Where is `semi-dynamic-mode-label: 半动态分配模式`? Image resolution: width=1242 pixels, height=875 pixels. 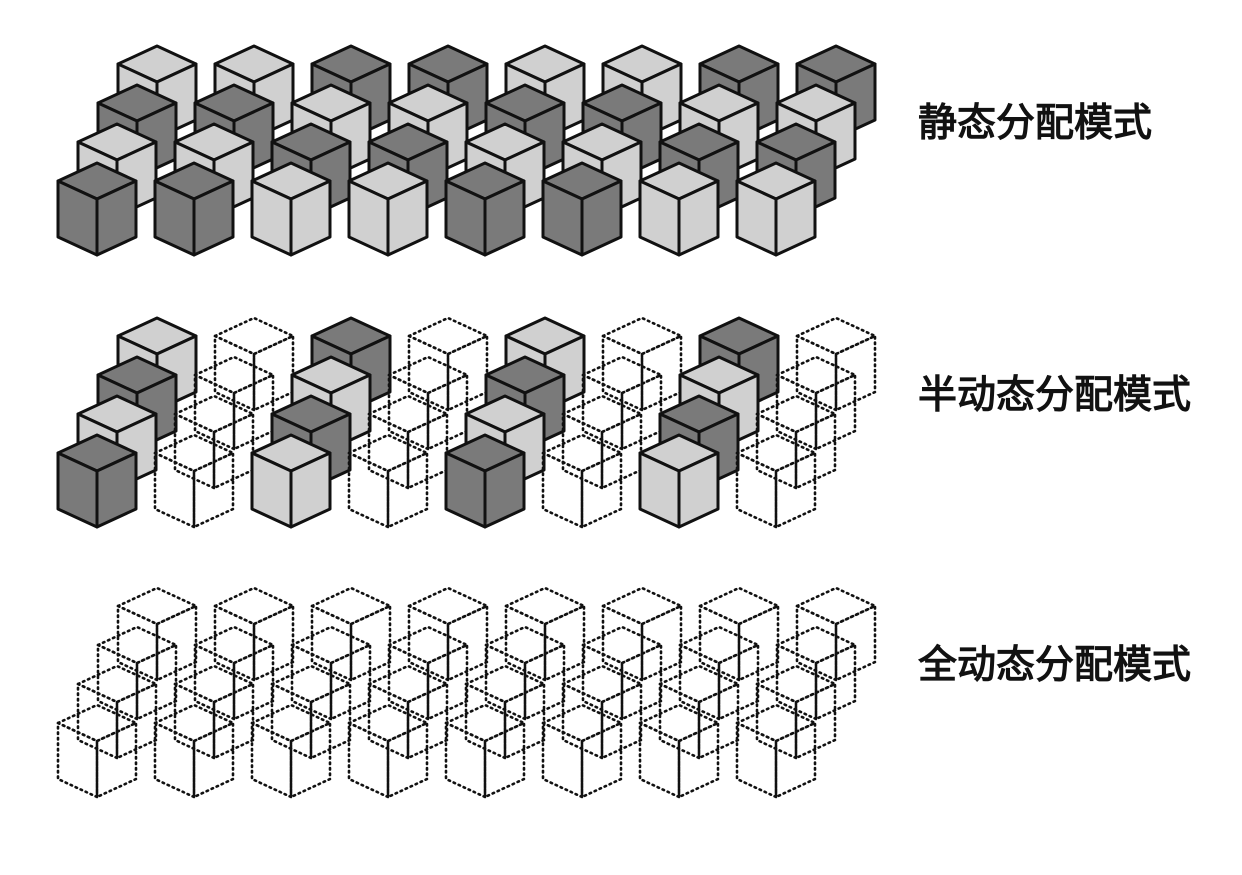 semi-dynamic-mode-label: 半动态分配模式 is located at coordinates (1055, 395).